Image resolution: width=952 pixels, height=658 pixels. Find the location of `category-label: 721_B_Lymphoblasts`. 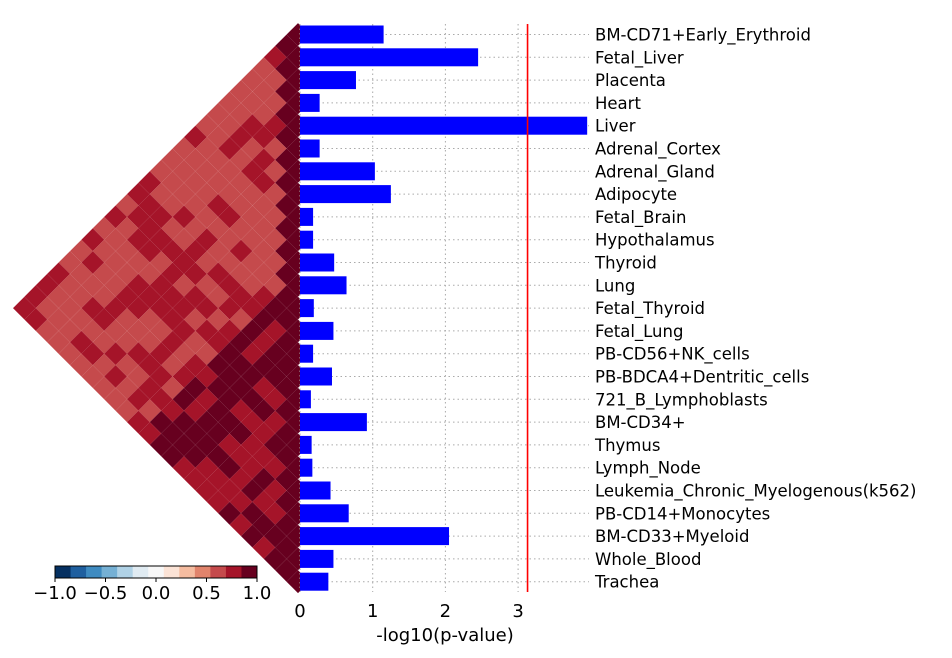

category-label: 721_B_Lymphoblasts is located at coordinates (681, 400).